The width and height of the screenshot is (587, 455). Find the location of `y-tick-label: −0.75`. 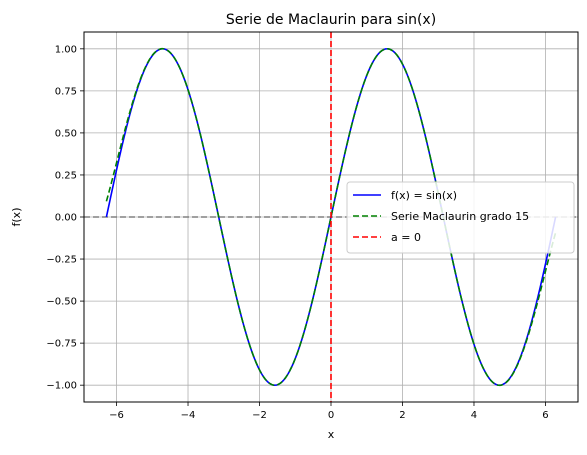

y-tick-label: −0.75 is located at coordinates (61, 344).